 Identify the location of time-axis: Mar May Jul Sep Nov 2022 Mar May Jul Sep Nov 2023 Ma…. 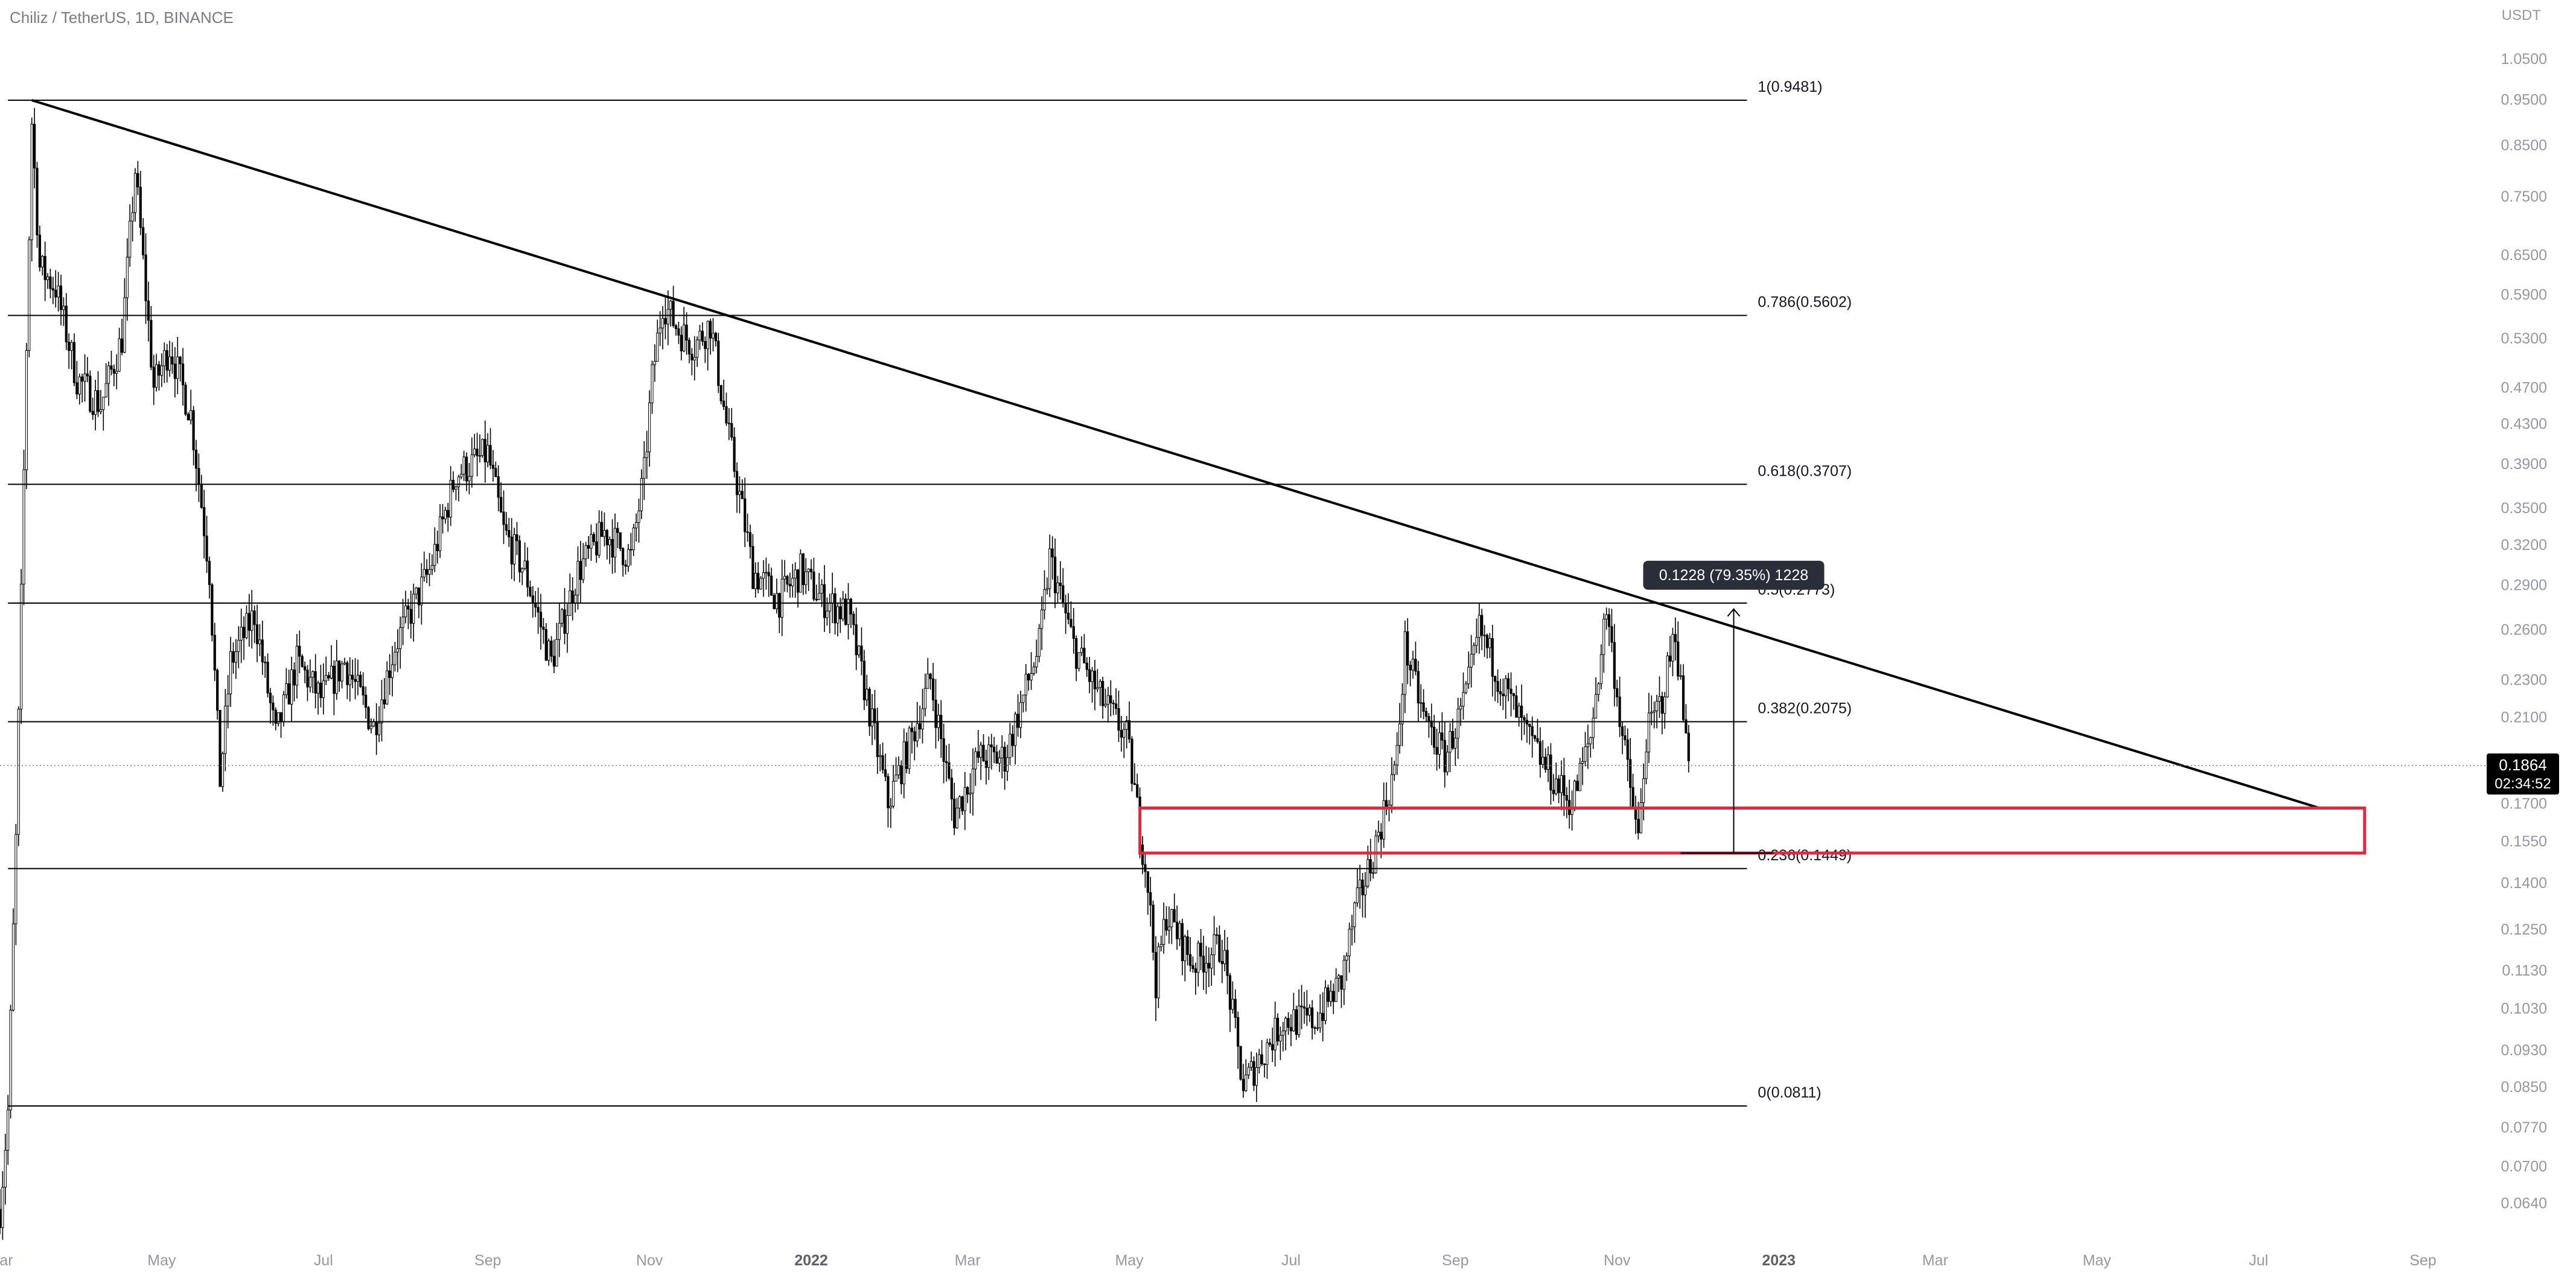
(1218, 1260).